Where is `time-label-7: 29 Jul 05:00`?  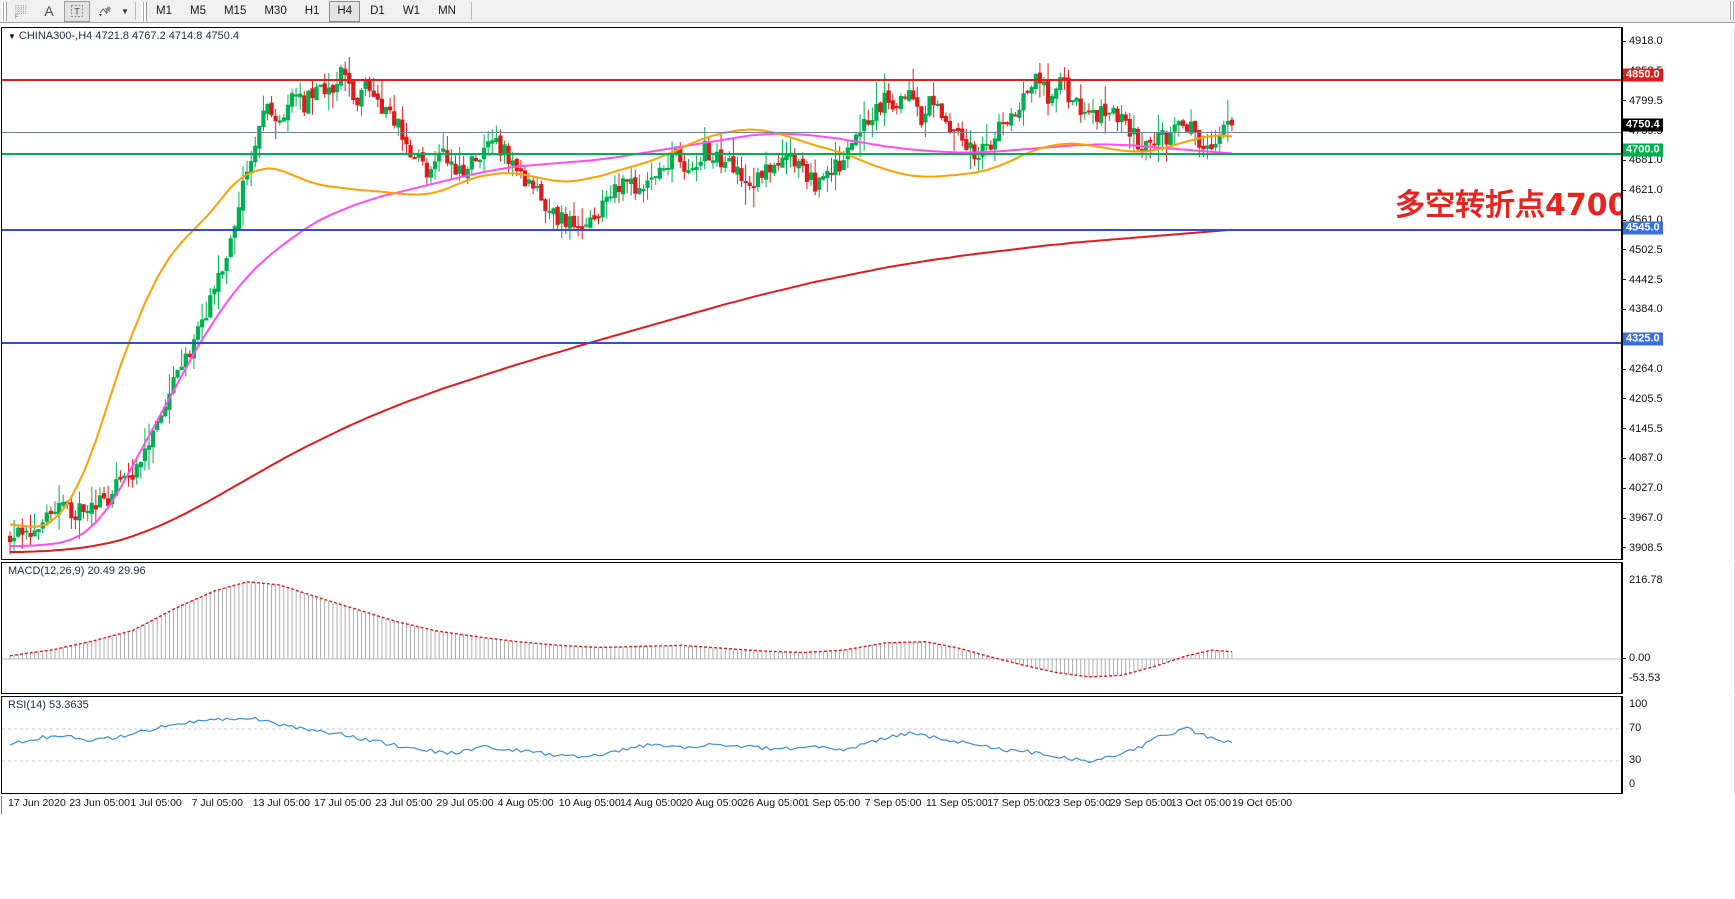
time-label-7: 29 Jul 05:00 is located at coordinates (465, 803).